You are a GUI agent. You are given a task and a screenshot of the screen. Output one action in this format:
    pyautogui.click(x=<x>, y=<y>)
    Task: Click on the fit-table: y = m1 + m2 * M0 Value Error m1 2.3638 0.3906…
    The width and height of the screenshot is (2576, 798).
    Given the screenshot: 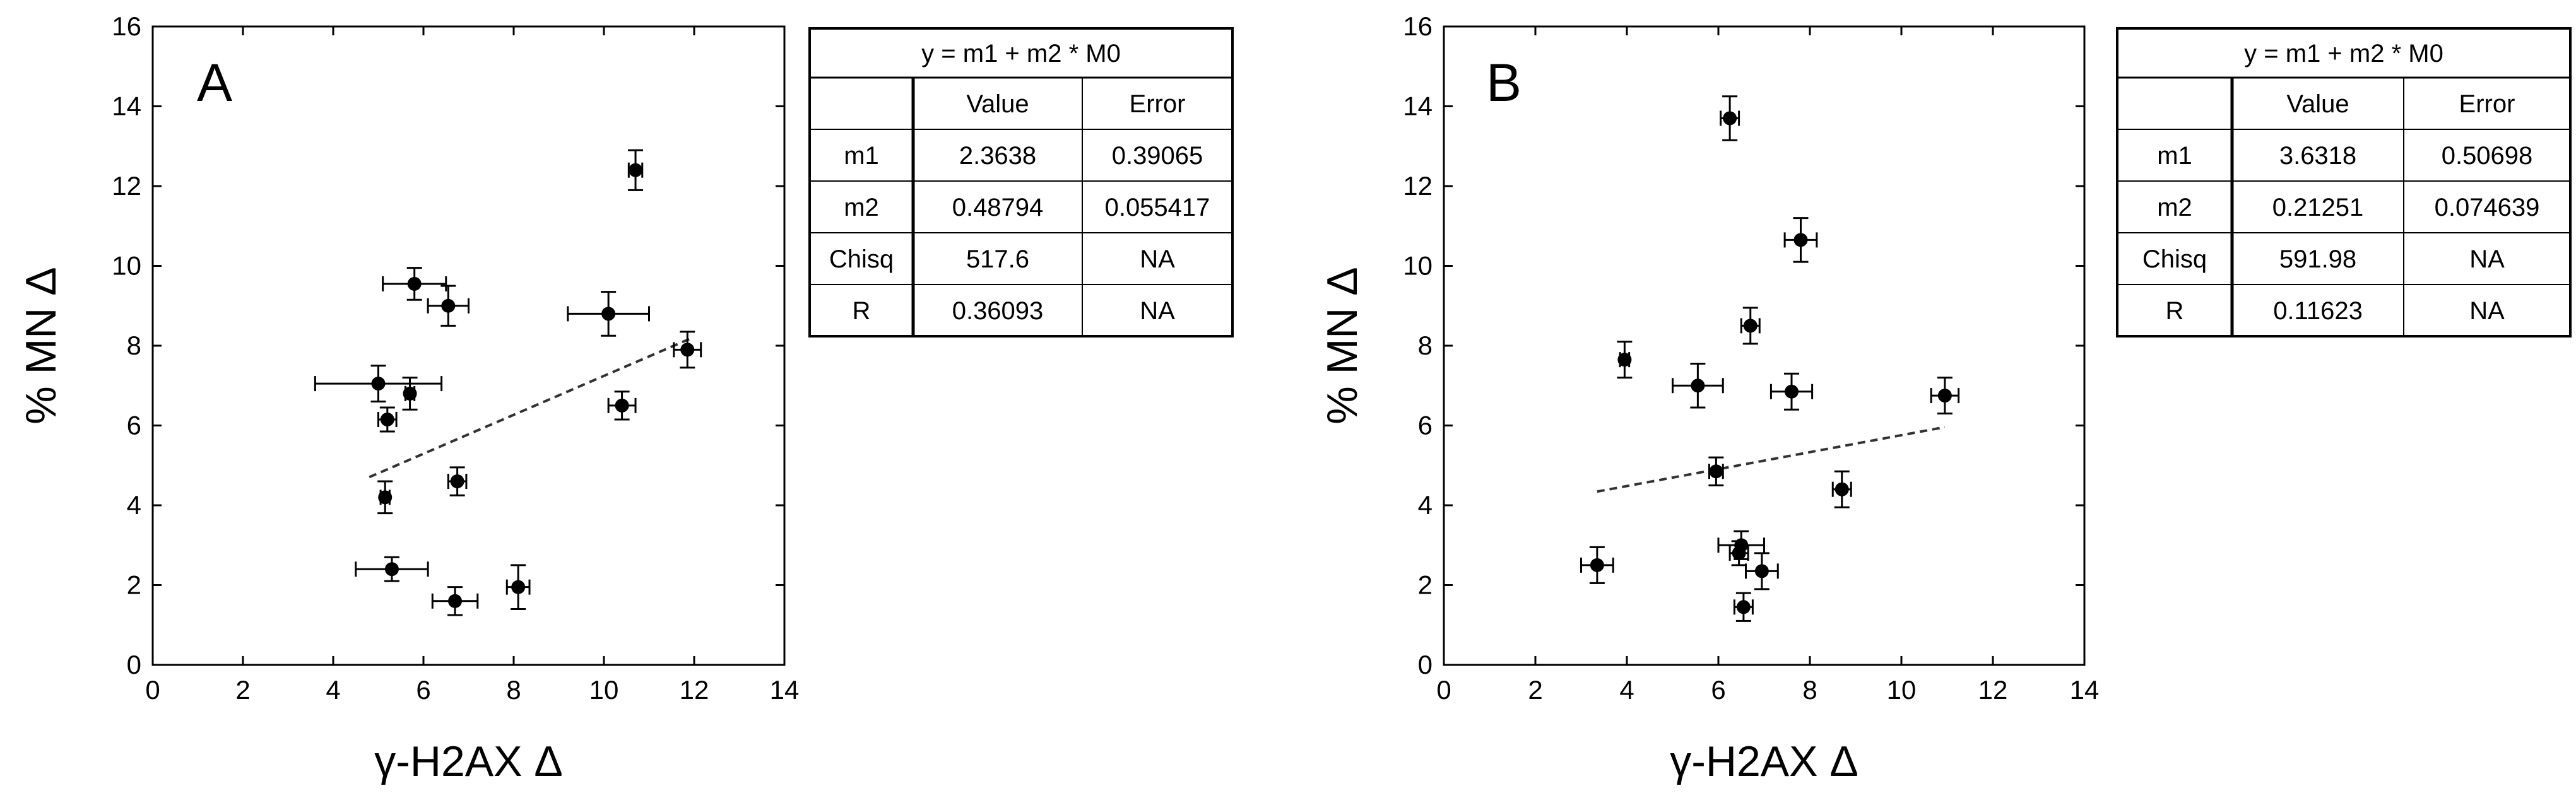 What is the action you would take?
    pyautogui.click(x=1021, y=182)
    